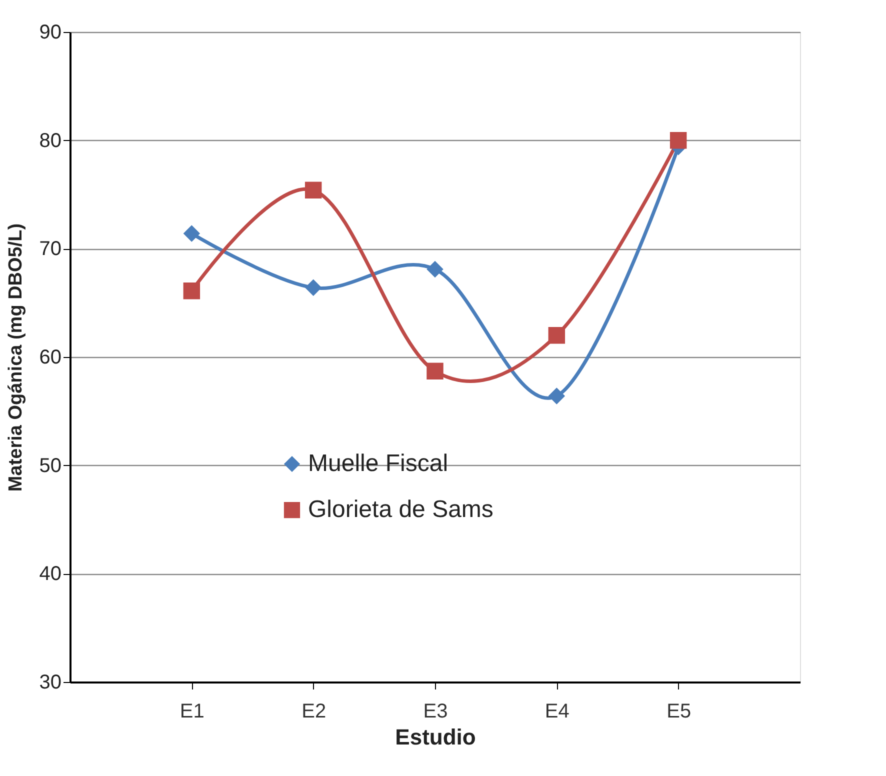 The image size is (886, 776). I want to click on y-tick-label: 90, so click(50, 33).